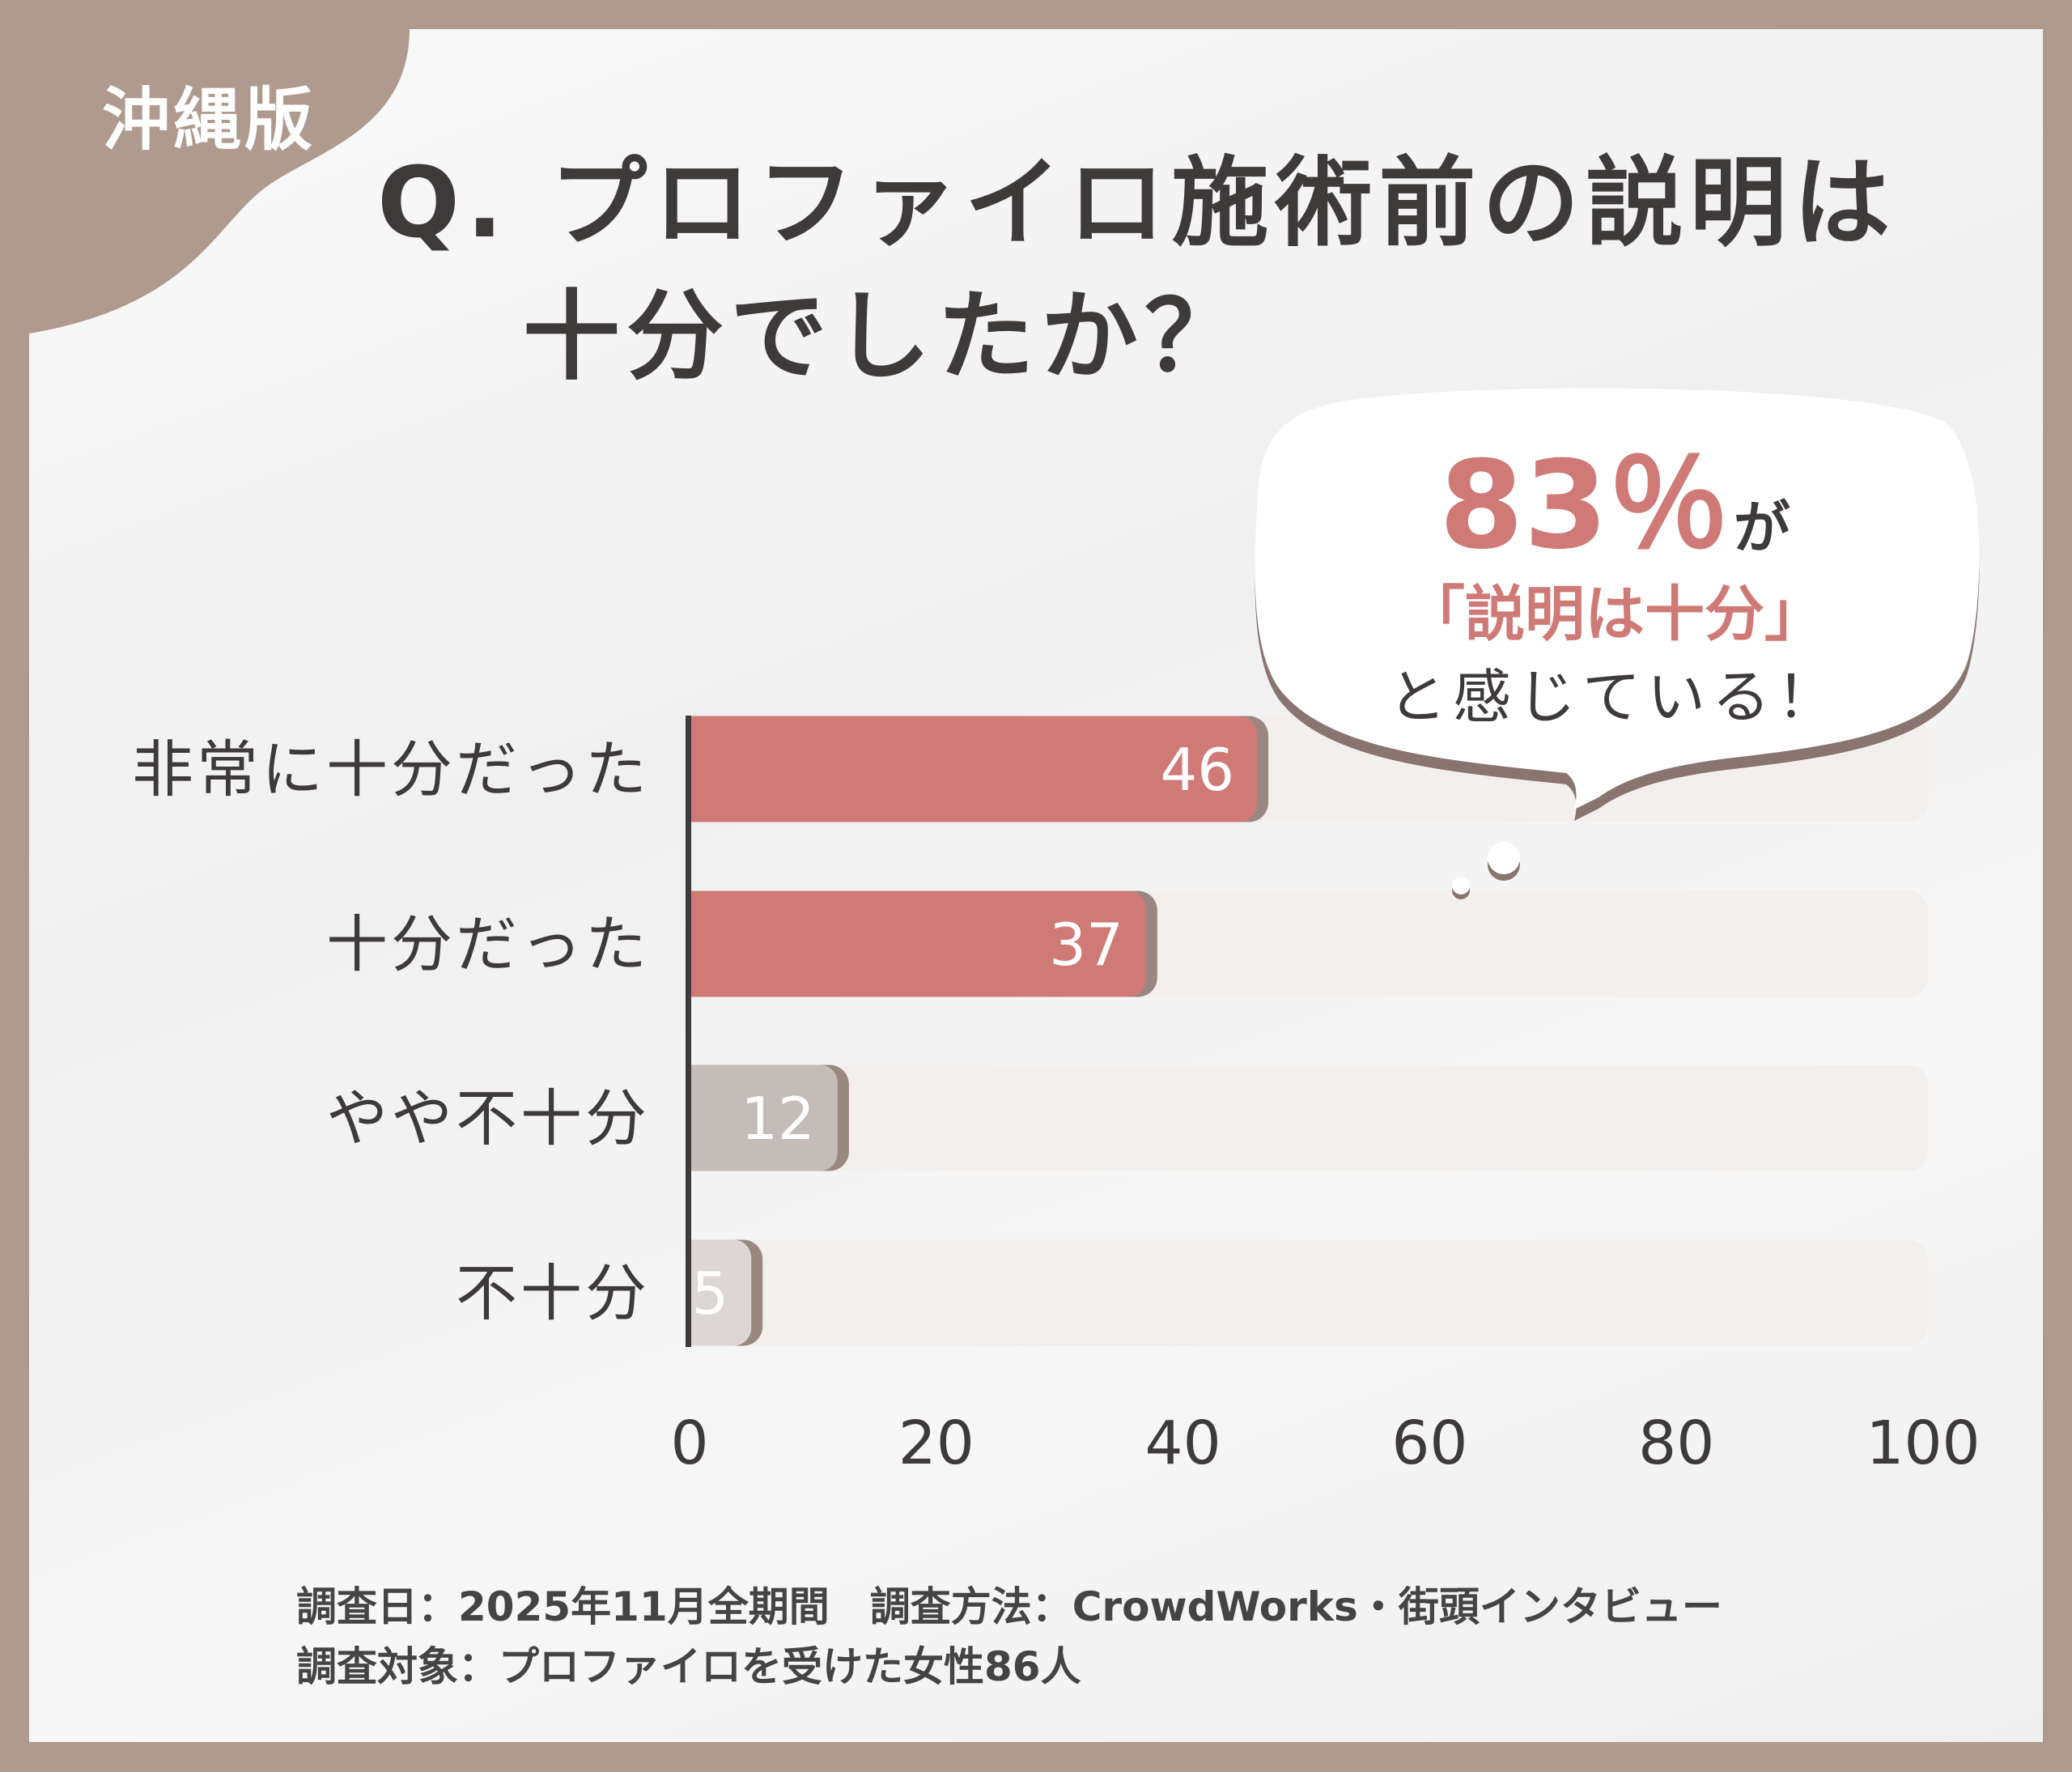 The image size is (2072, 1772). What do you see at coordinates (1461, 886) in the screenshot?
I see `bubble-dot-small` at bounding box center [1461, 886].